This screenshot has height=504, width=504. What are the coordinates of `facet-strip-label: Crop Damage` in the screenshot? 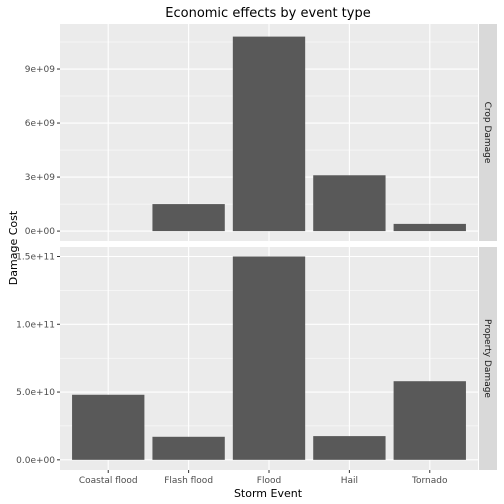 It's located at (487, 133).